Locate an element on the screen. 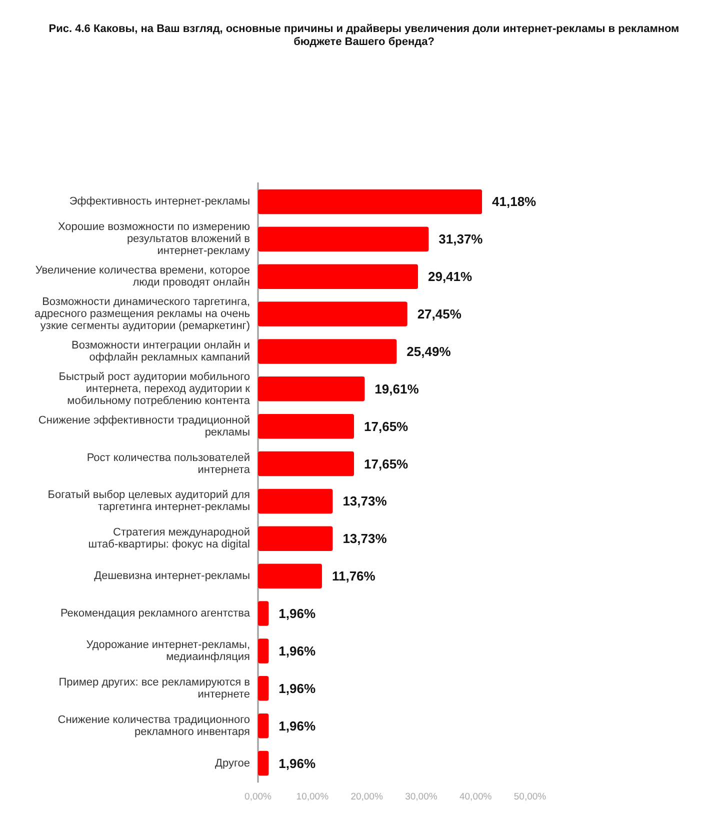  y-tick-label: Возможности динамического таргетинга, адресного размещения рекламы на очень узкие сегменты аудитории (ремаркетинг) is located at coordinates (142, 314).